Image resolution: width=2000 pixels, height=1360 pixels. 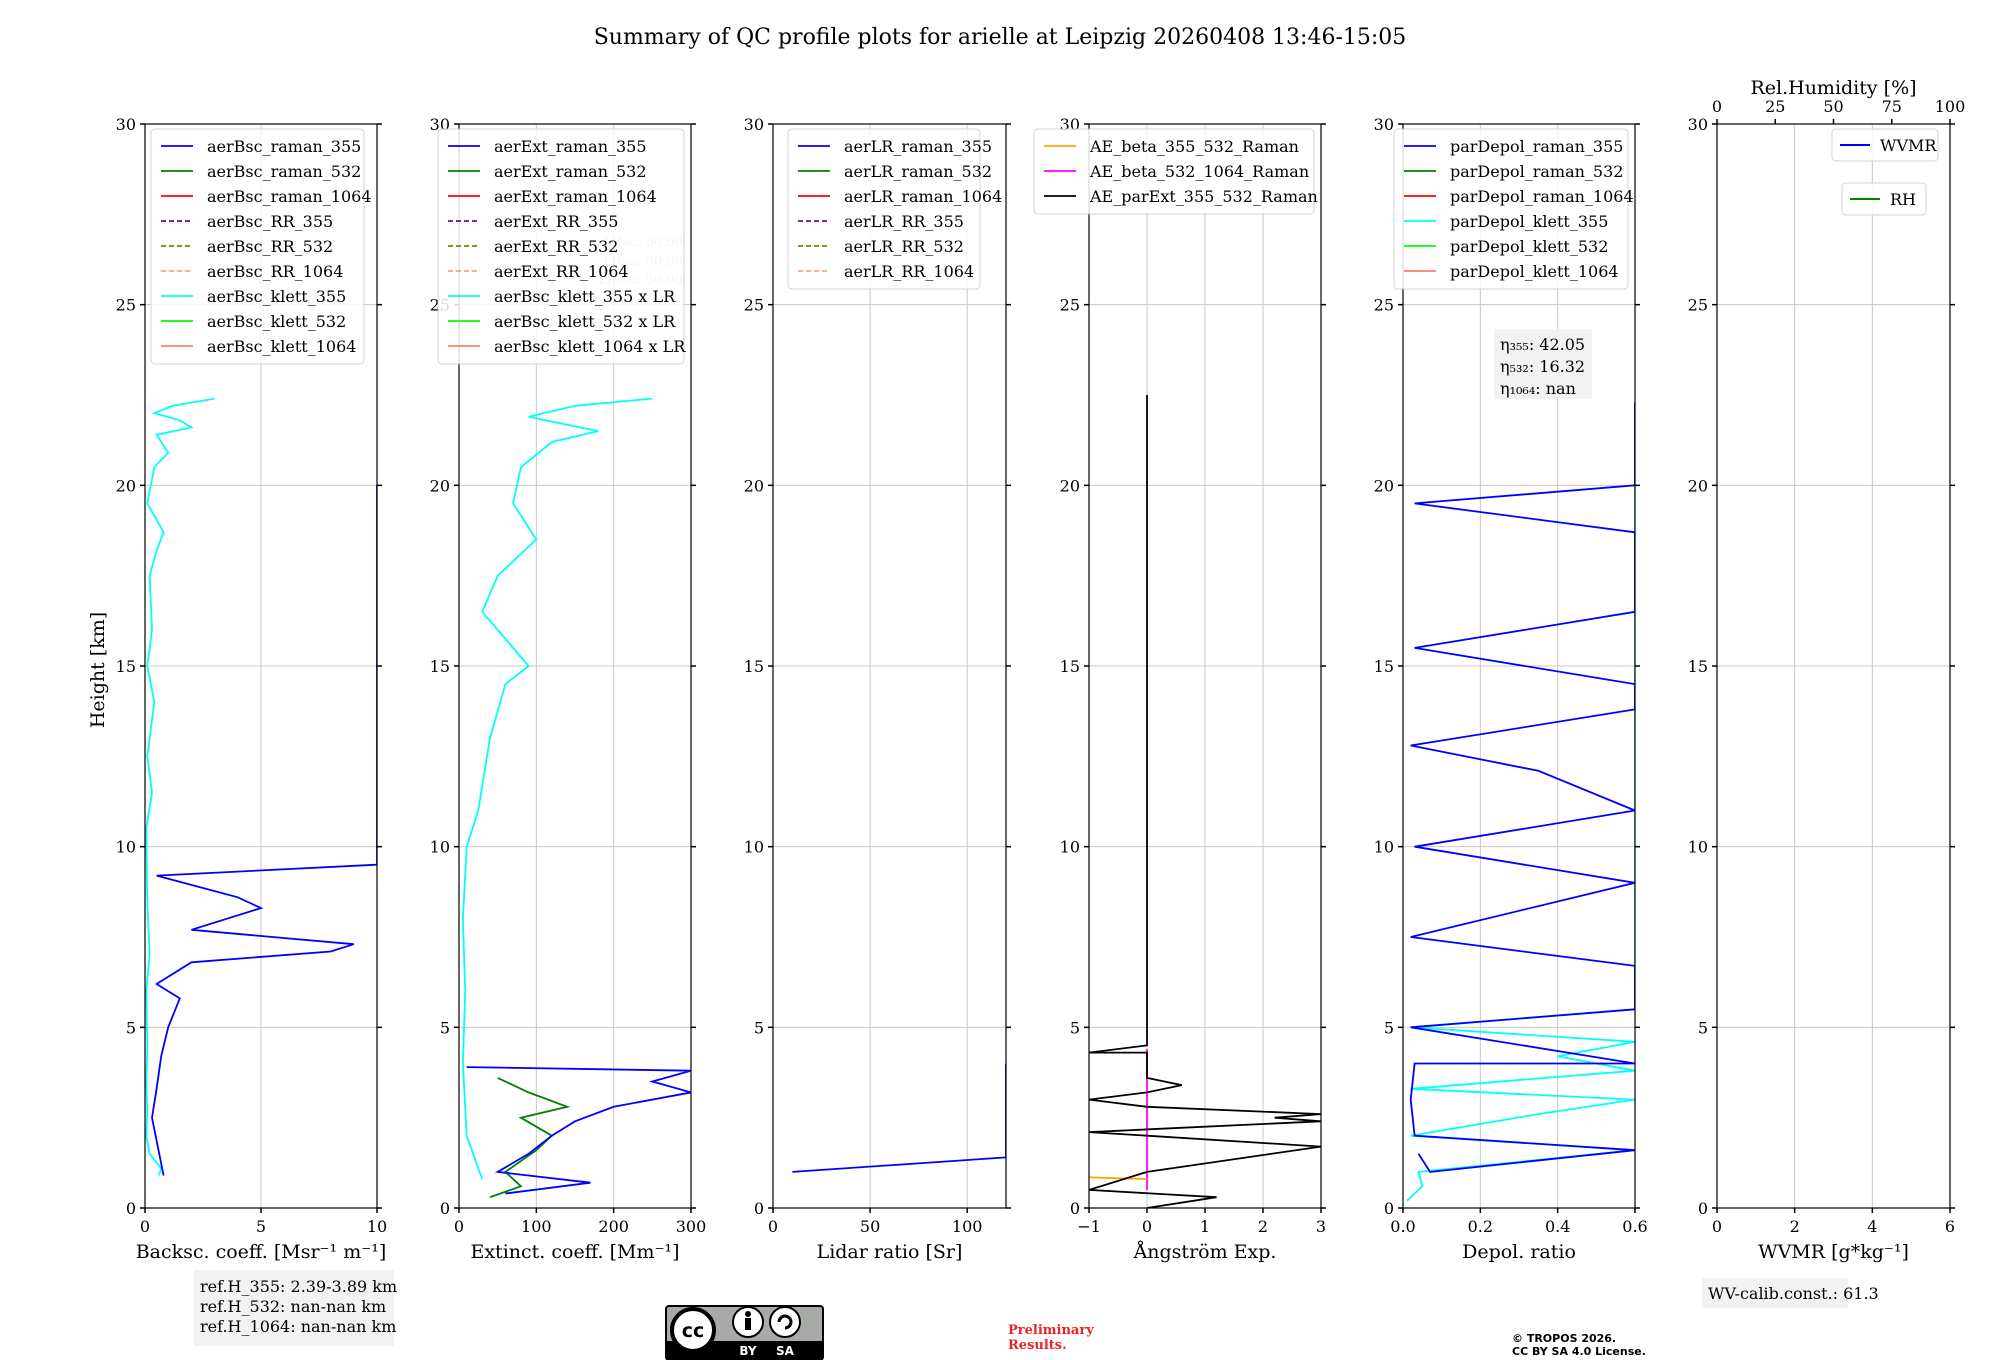 I want to click on badge-sa-label: SA, so click(x=785, y=1351).